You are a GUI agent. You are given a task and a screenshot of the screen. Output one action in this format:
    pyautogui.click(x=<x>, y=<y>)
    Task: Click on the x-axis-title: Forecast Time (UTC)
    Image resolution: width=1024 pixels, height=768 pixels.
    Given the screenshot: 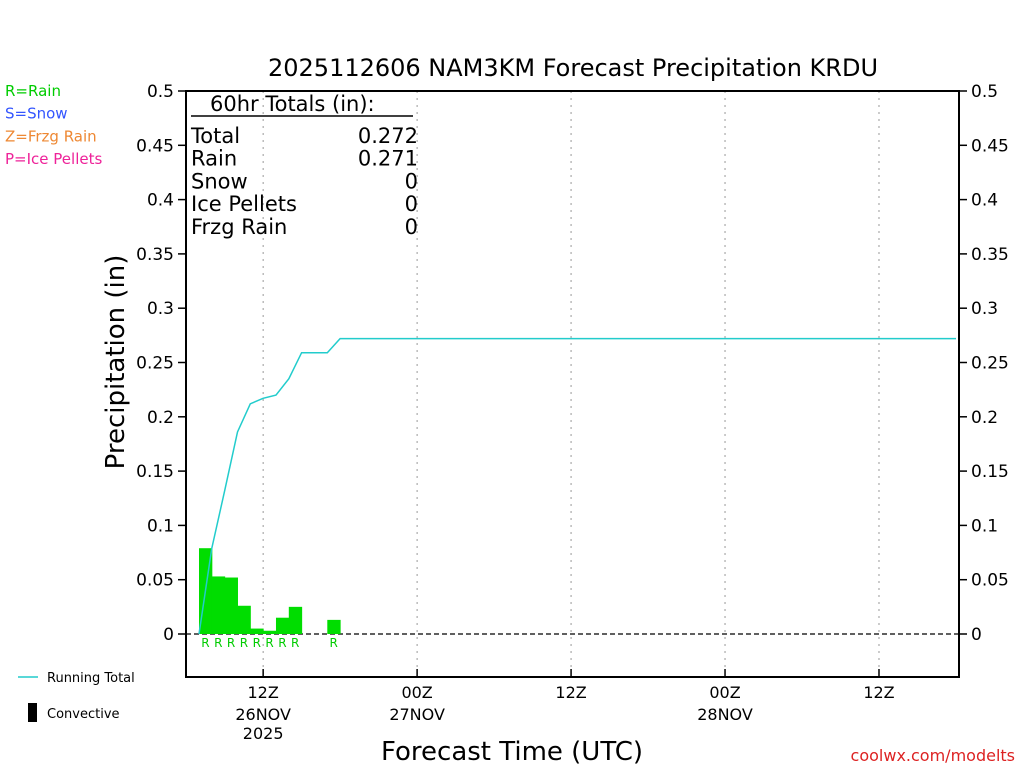 What is the action you would take?
    pyautogui.click(x=512, y=752)
    